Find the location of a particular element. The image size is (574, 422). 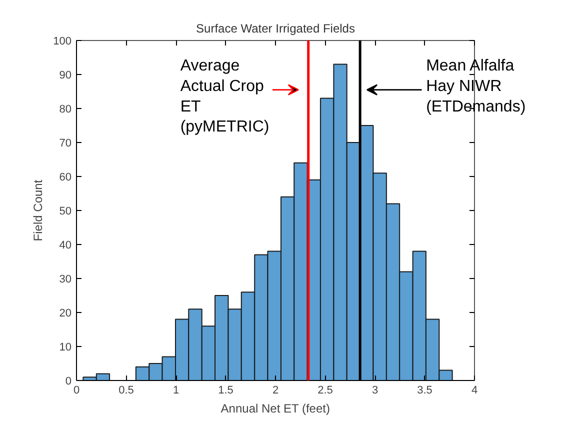

x-tick-label: 0 is located at coordinates (76, 390).